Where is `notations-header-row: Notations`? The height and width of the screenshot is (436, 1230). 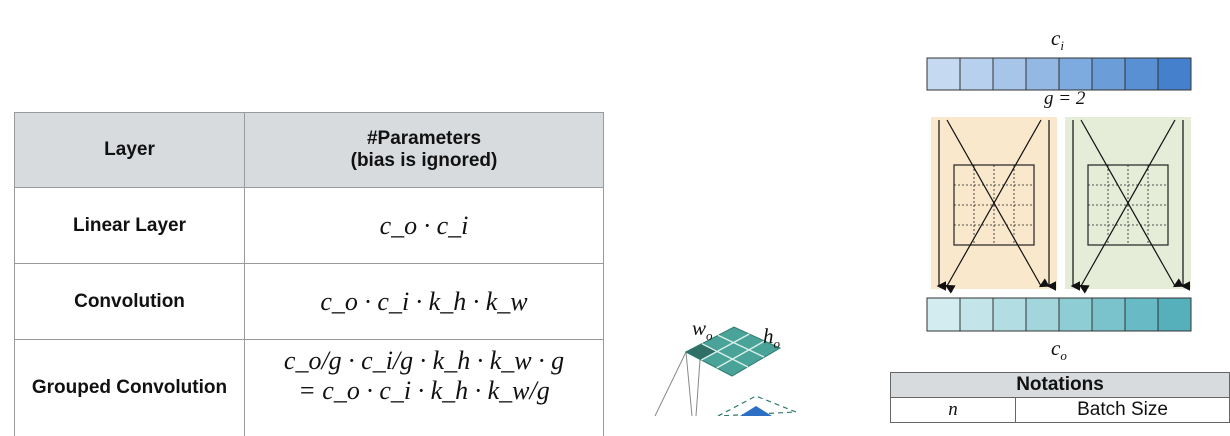 notations-header-row: Notations is located at coordinates (1060, 385).